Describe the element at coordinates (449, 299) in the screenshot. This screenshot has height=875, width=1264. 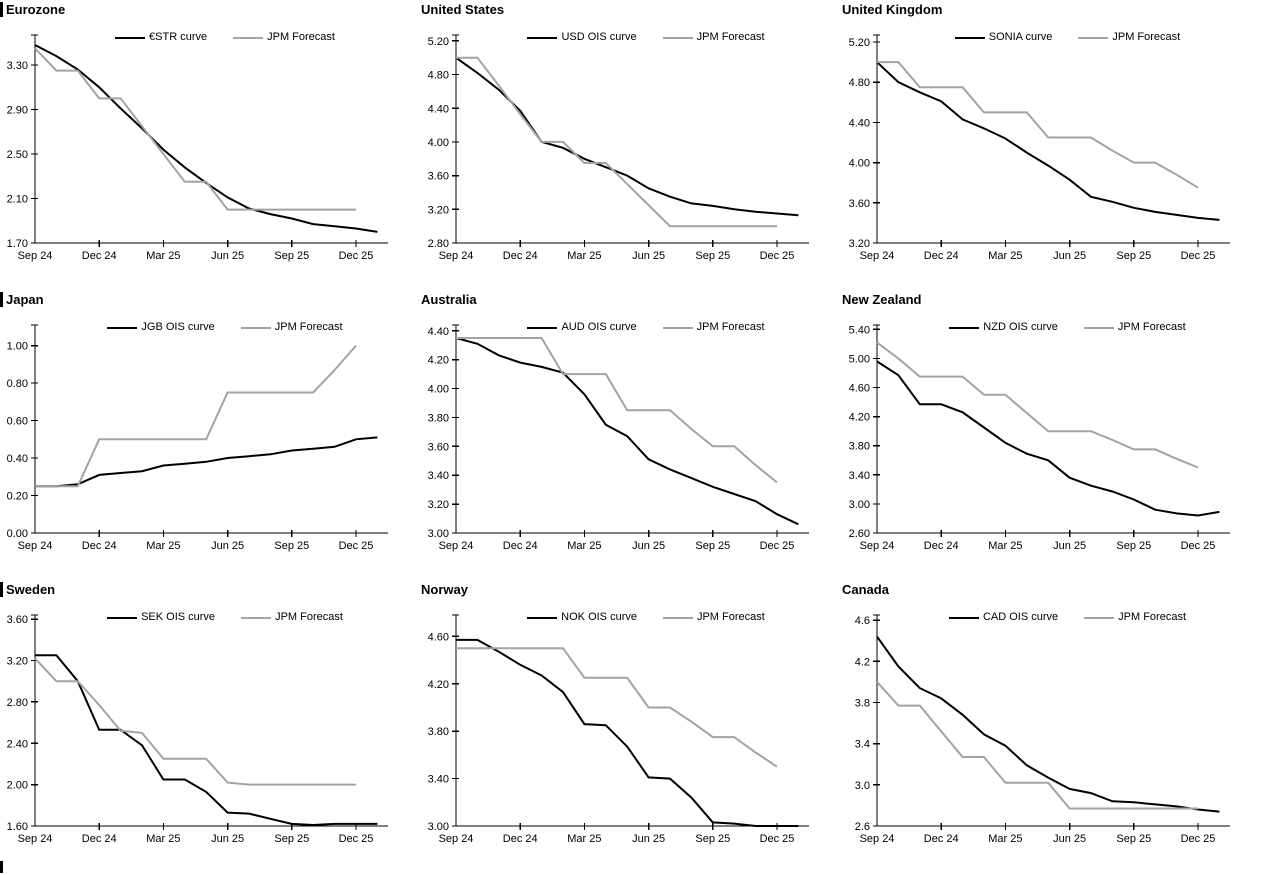
I see `chart-title: Australia` at that location.